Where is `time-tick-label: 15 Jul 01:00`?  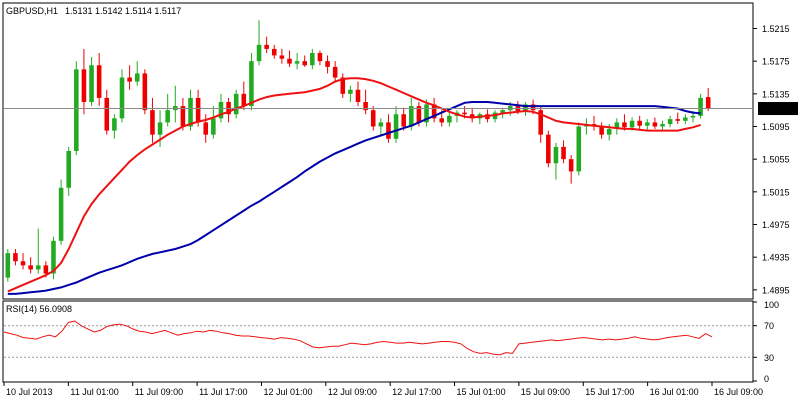
time-tick-label: 15 Jul 01:00 is located at coordinates (481, 392).